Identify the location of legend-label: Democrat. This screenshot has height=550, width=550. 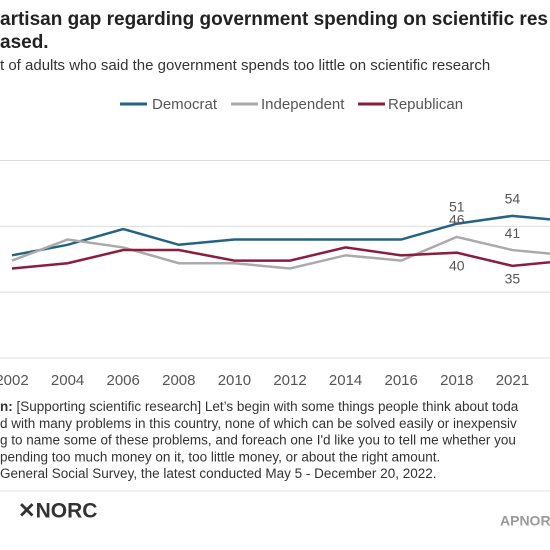
(185, 104).